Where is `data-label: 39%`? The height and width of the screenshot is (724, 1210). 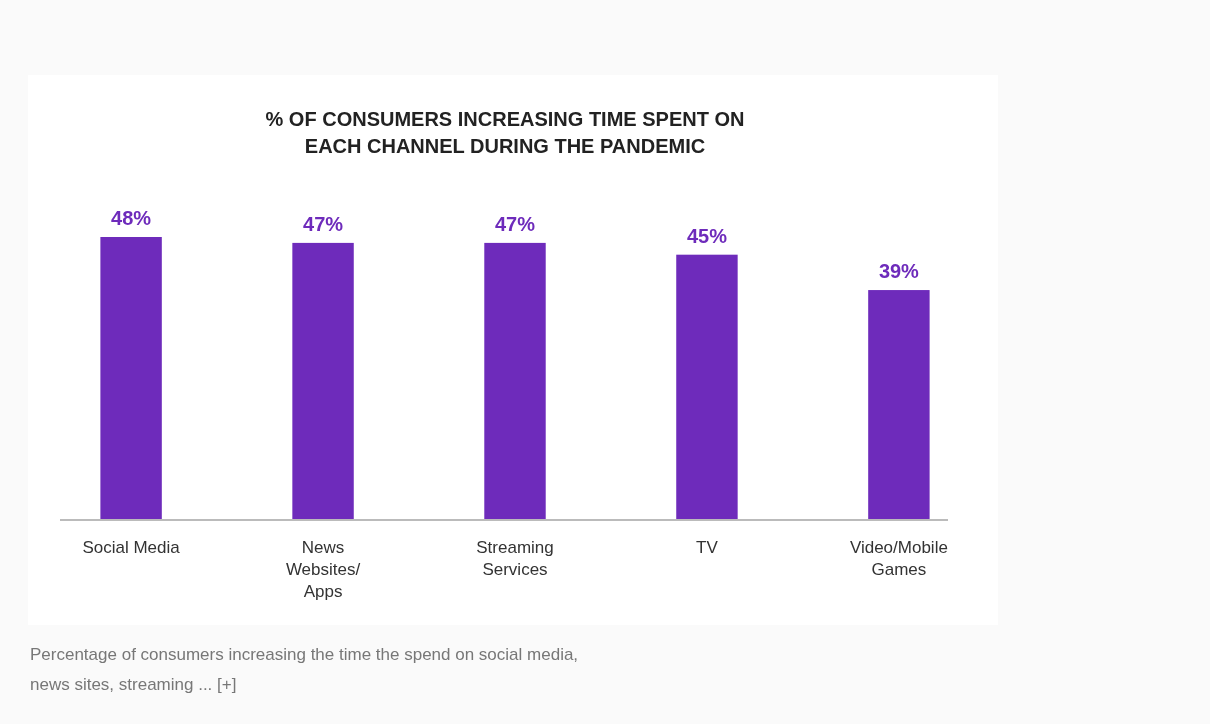 data-label: 39% is located at coordinates (899, 271).